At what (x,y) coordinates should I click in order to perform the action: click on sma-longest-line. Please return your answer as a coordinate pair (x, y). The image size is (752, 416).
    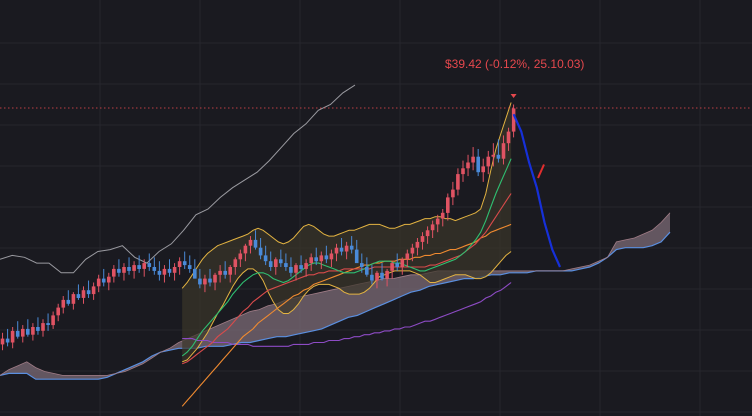
    Looking at the image, I should click on (347, 314).